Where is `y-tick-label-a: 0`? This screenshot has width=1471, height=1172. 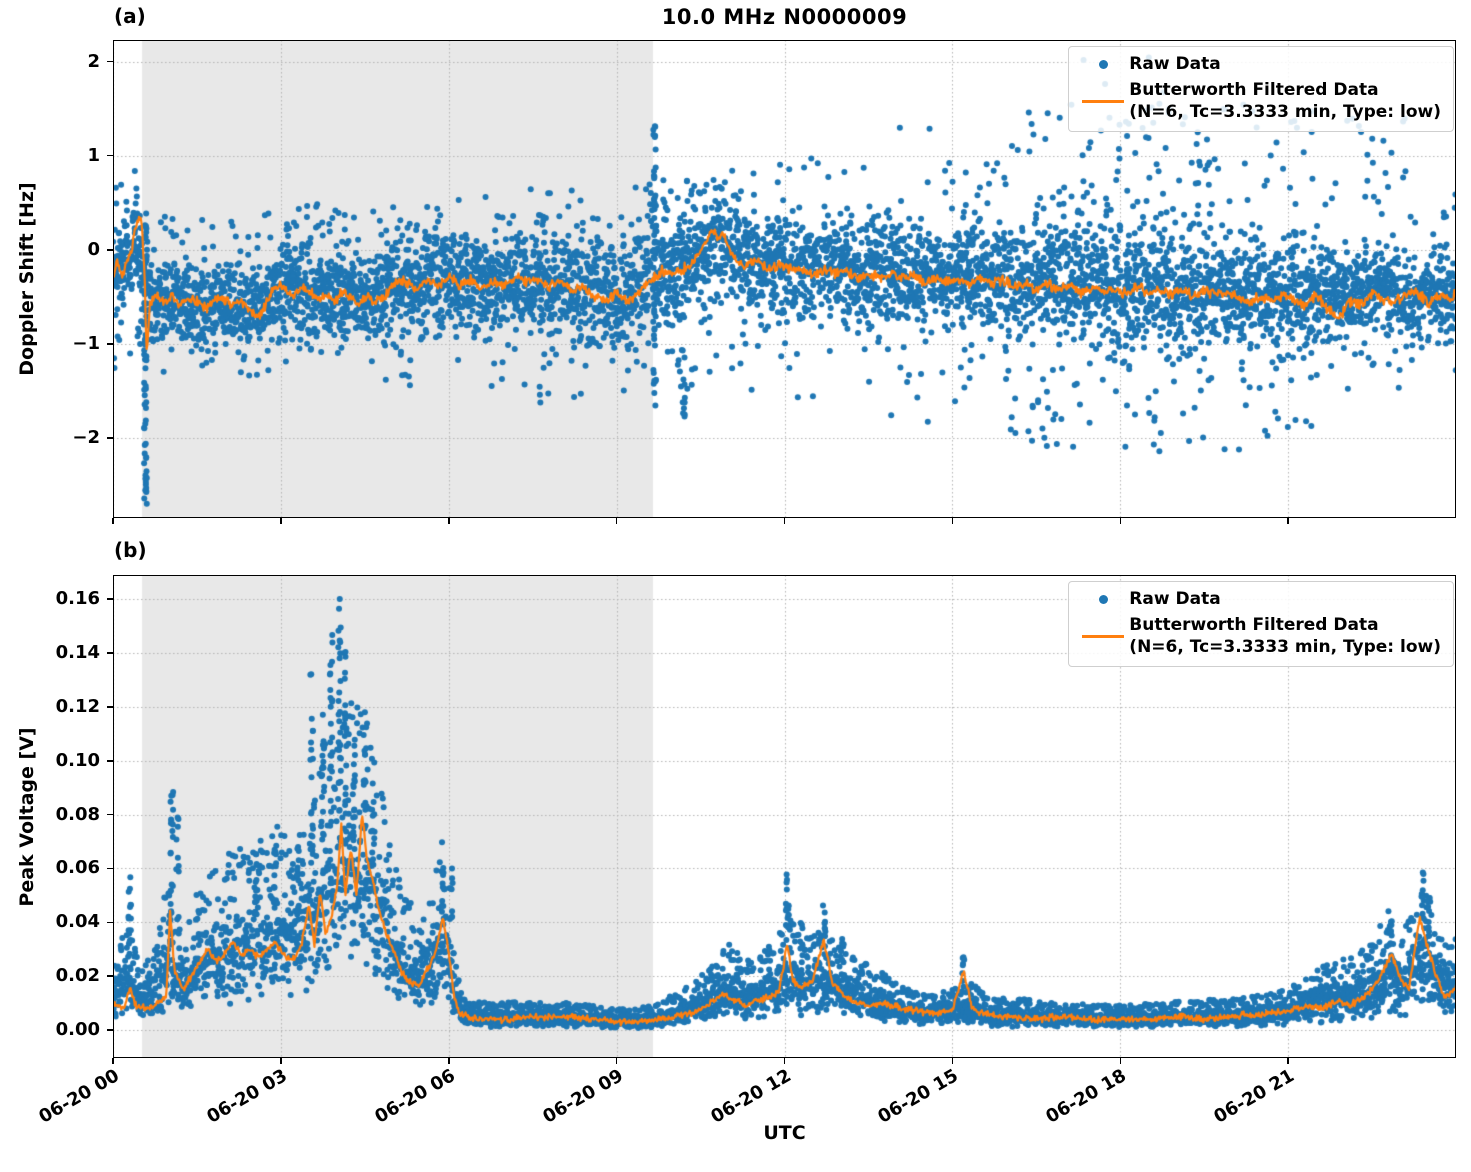
y-tick-label-a: 0 is located at coordinates (93, 249).